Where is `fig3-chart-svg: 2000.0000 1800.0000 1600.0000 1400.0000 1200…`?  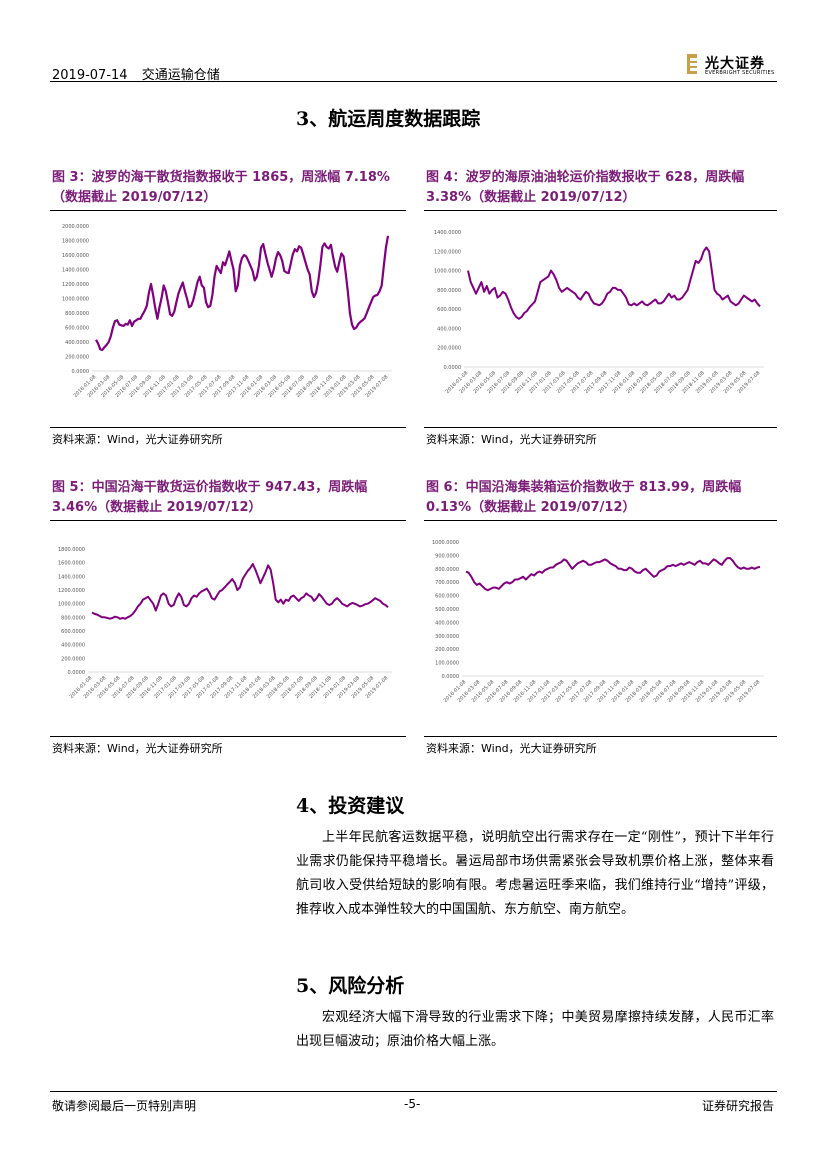
fig3-chart-svg: 2000.0000 1800.0000 1600.0000 1400.0000 1200… is located at coordinates (227, 311).